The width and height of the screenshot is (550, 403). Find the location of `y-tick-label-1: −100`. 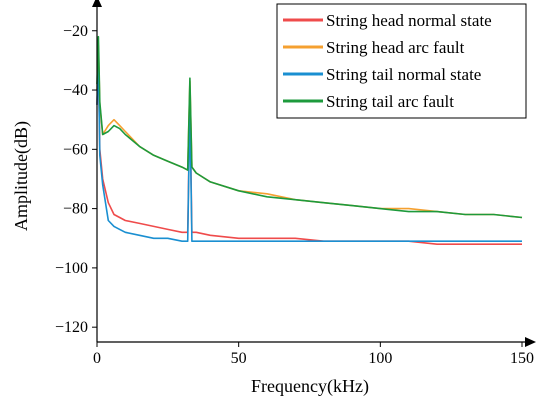

y-tick-label-1: −100 is located at coordinates (71, 268).